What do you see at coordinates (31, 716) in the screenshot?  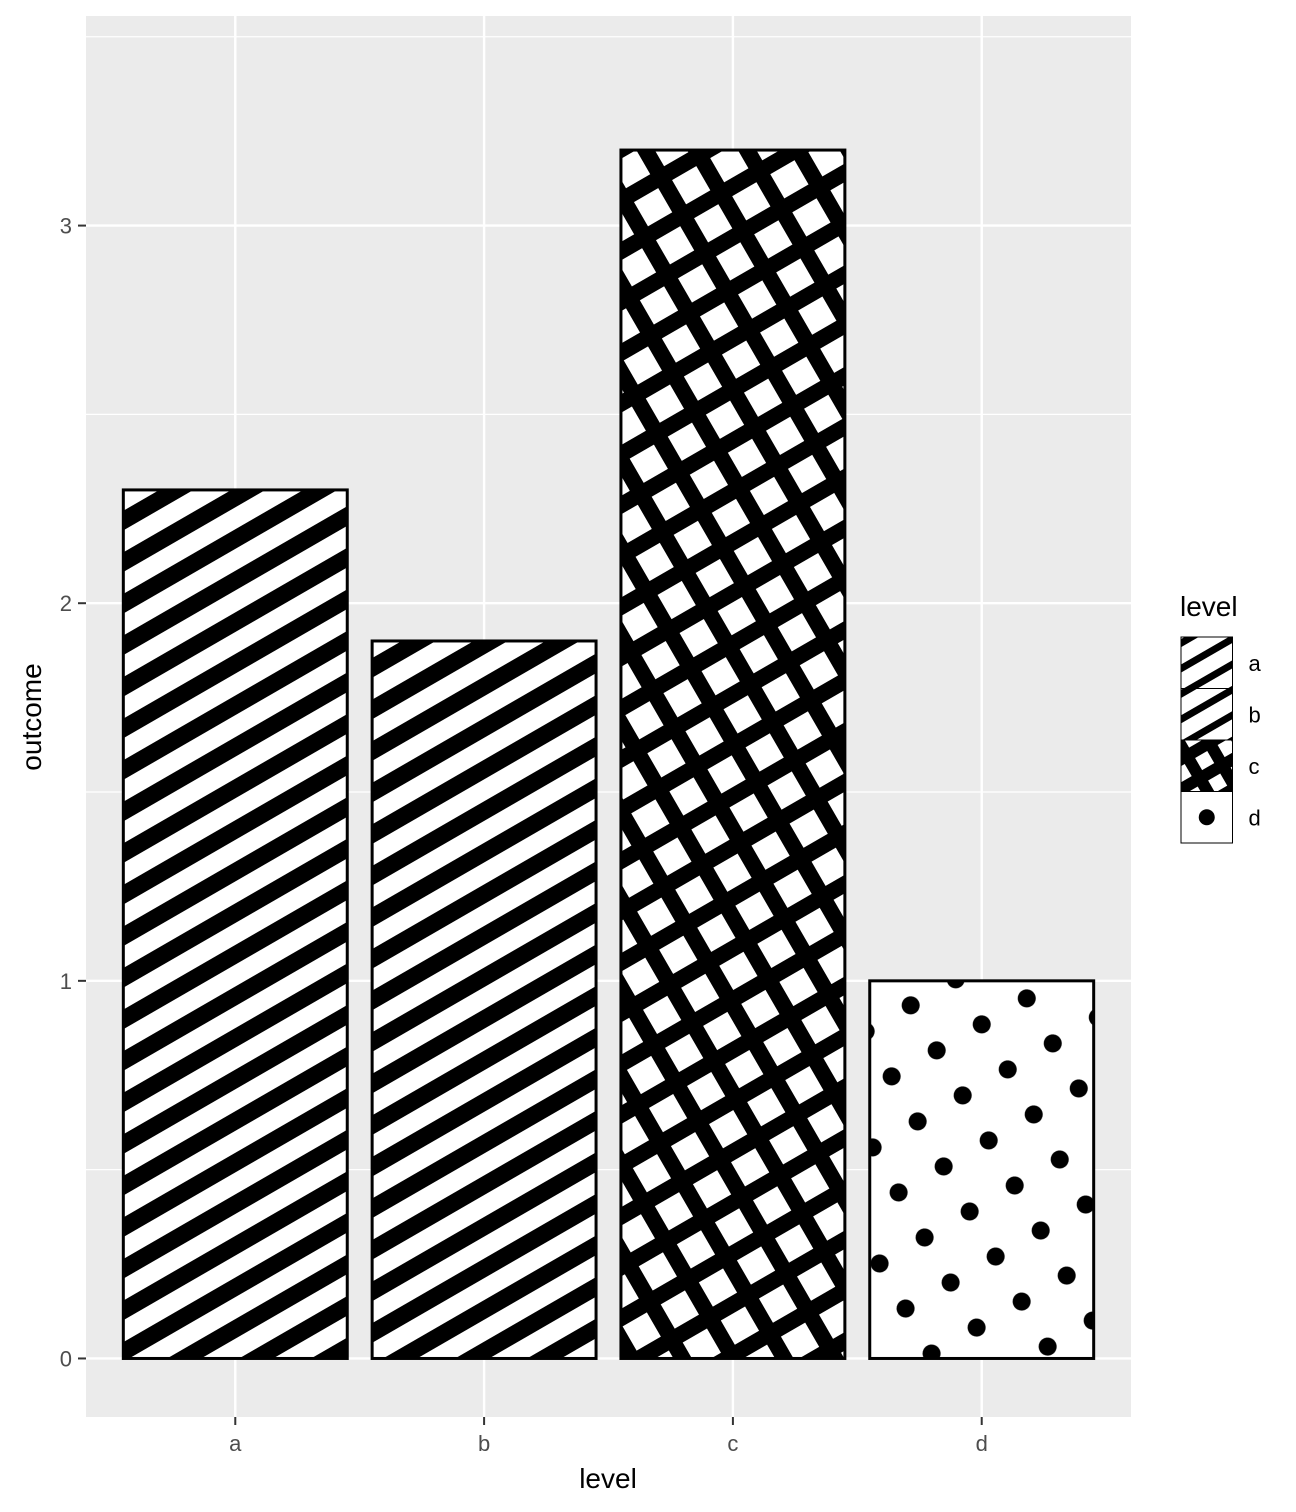 I see `y-axis-title: outcome` at bounding box center [31, 716].